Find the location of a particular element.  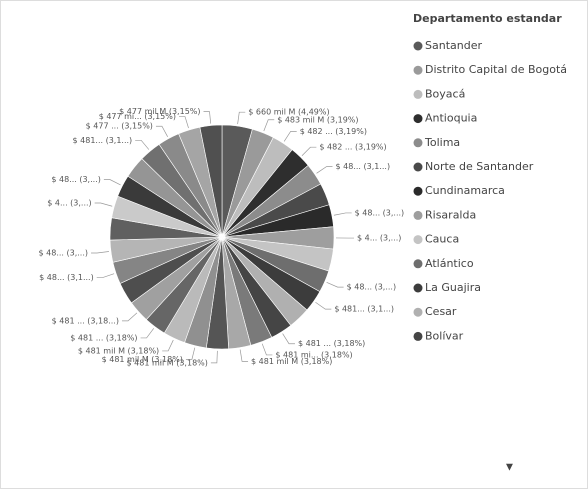

legend-label: Norte de Santander is located at coordinates (479, 166).